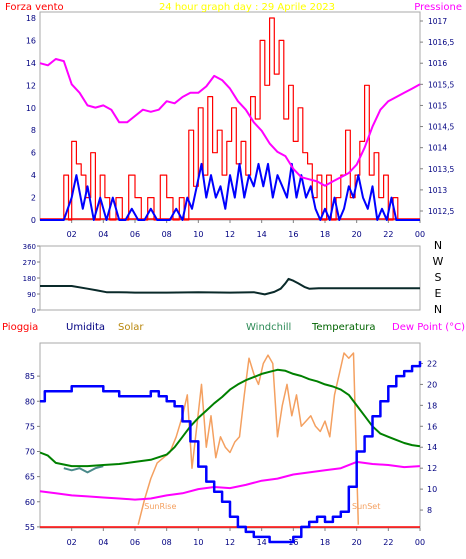 The height and width of the screenshot is (559, 466). What do you see at coordinates (438, 261) in the screenshot?
I see `direction-compass-label: W` at bounding box center [438, 261].